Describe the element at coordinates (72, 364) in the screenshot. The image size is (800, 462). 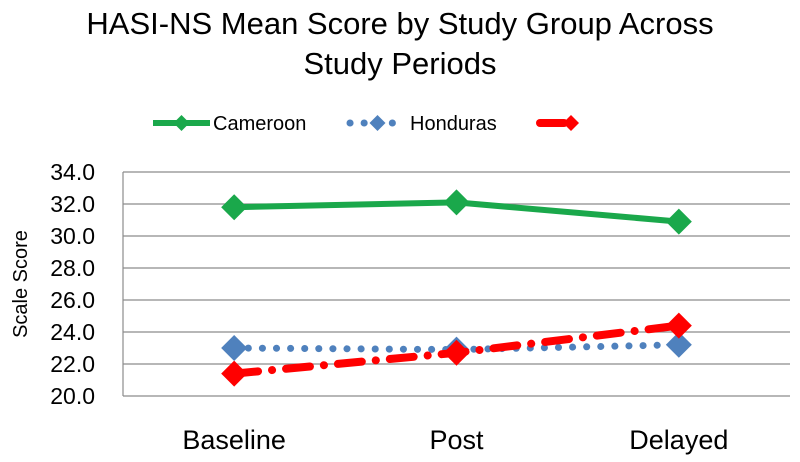
I see `y-tick-label: 22.0` at that location.